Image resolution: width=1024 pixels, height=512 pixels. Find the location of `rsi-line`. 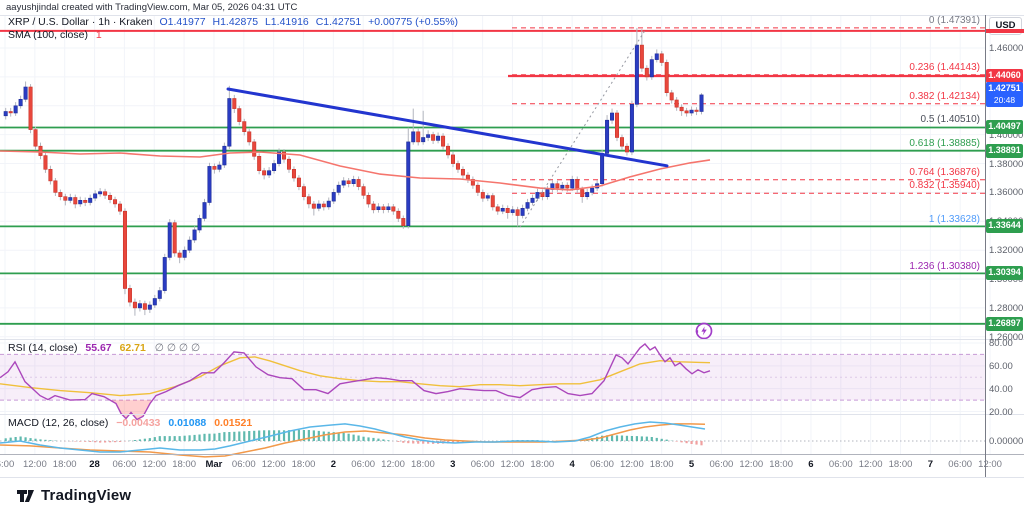

rsi-line is located at coordinates (355, 382).